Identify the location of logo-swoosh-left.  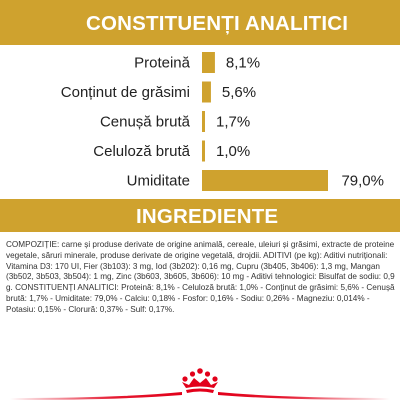
(96, 396).